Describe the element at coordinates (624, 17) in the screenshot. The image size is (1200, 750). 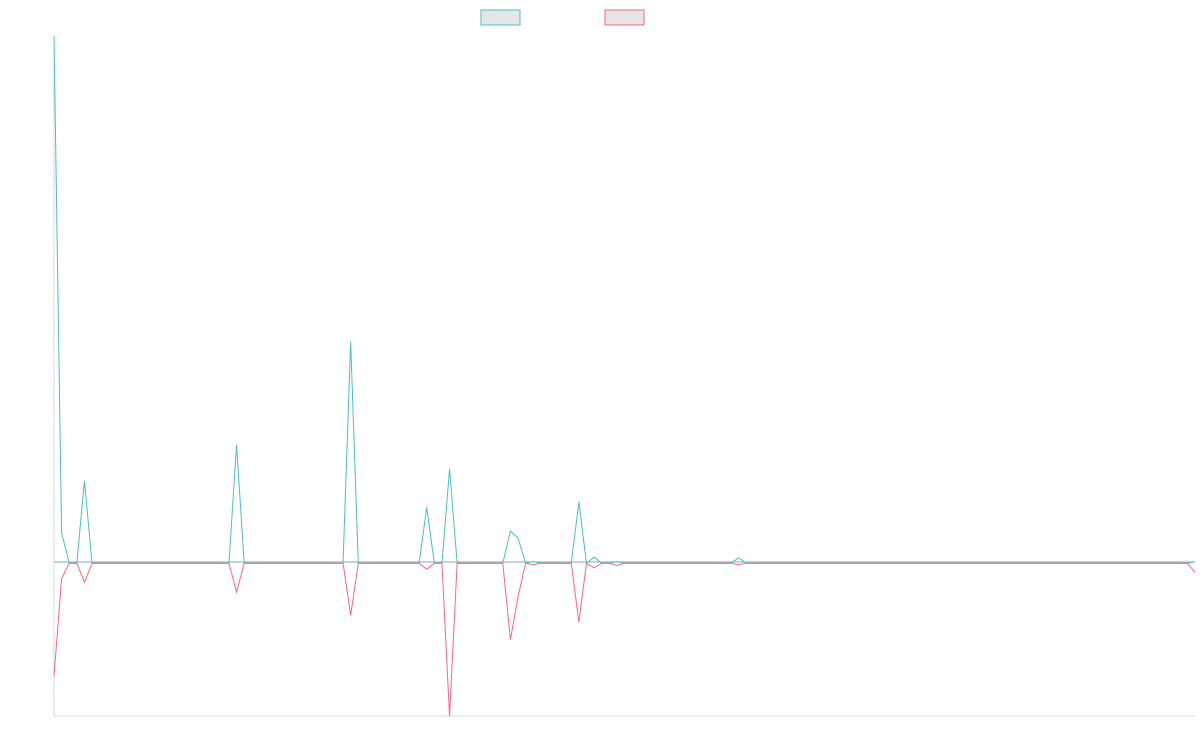
I see `legend-series-2-swatch` at that location.